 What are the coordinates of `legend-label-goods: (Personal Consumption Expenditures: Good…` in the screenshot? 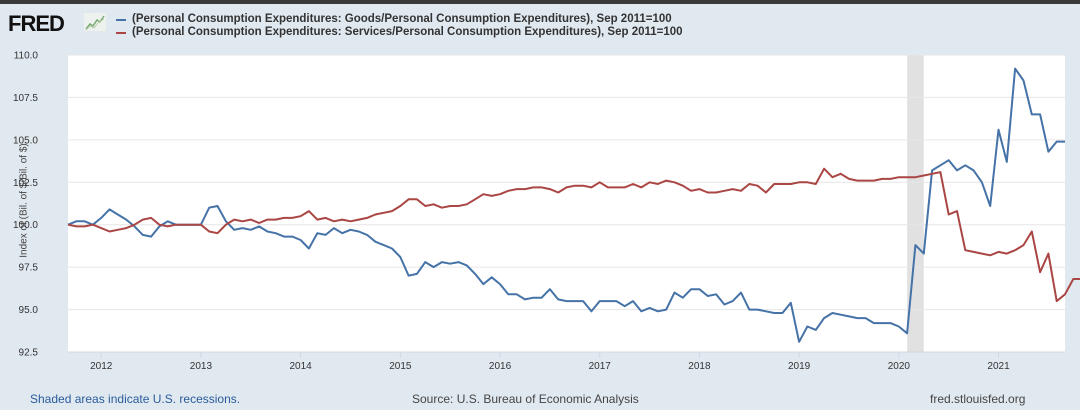 It's located at (402, 19).